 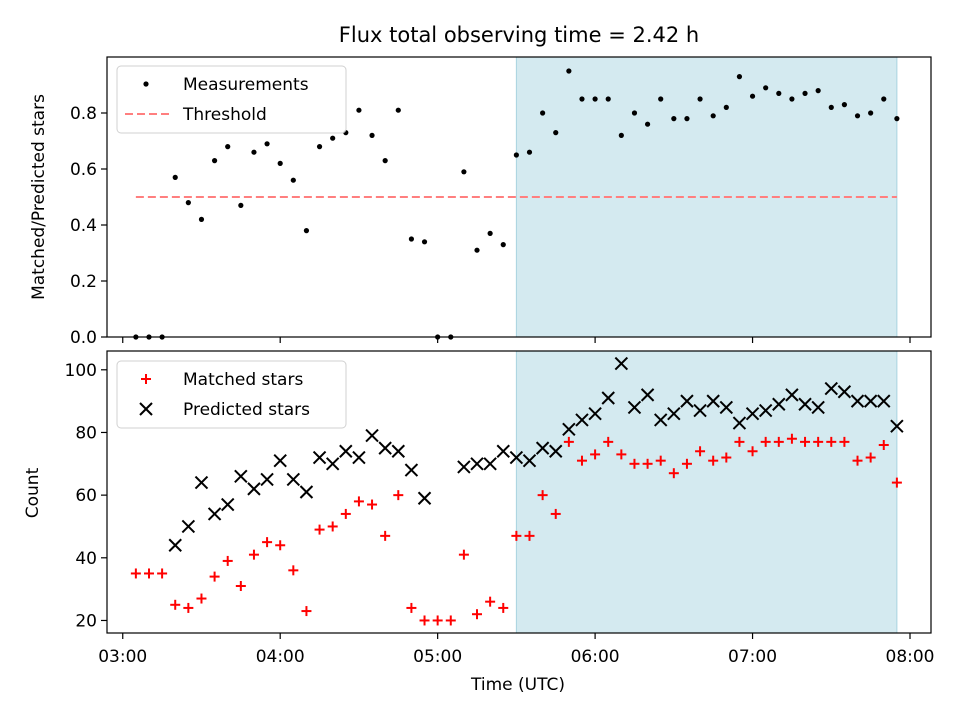 What do you see at coordinates (83, 114) in the screenshot?
I see `ratio-y-tick-label: 0.8` at bounding box center [83, 114].